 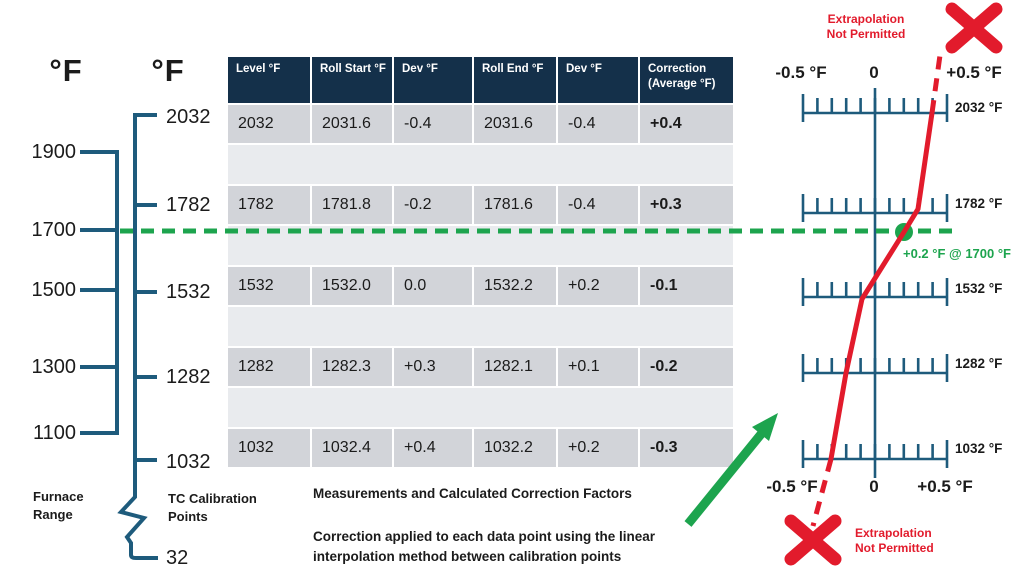 What do you see at coordinates (177, 558) in the screenshot?
I see `tc-bottom-tick-label: 32` at bounding box center [177, 558].